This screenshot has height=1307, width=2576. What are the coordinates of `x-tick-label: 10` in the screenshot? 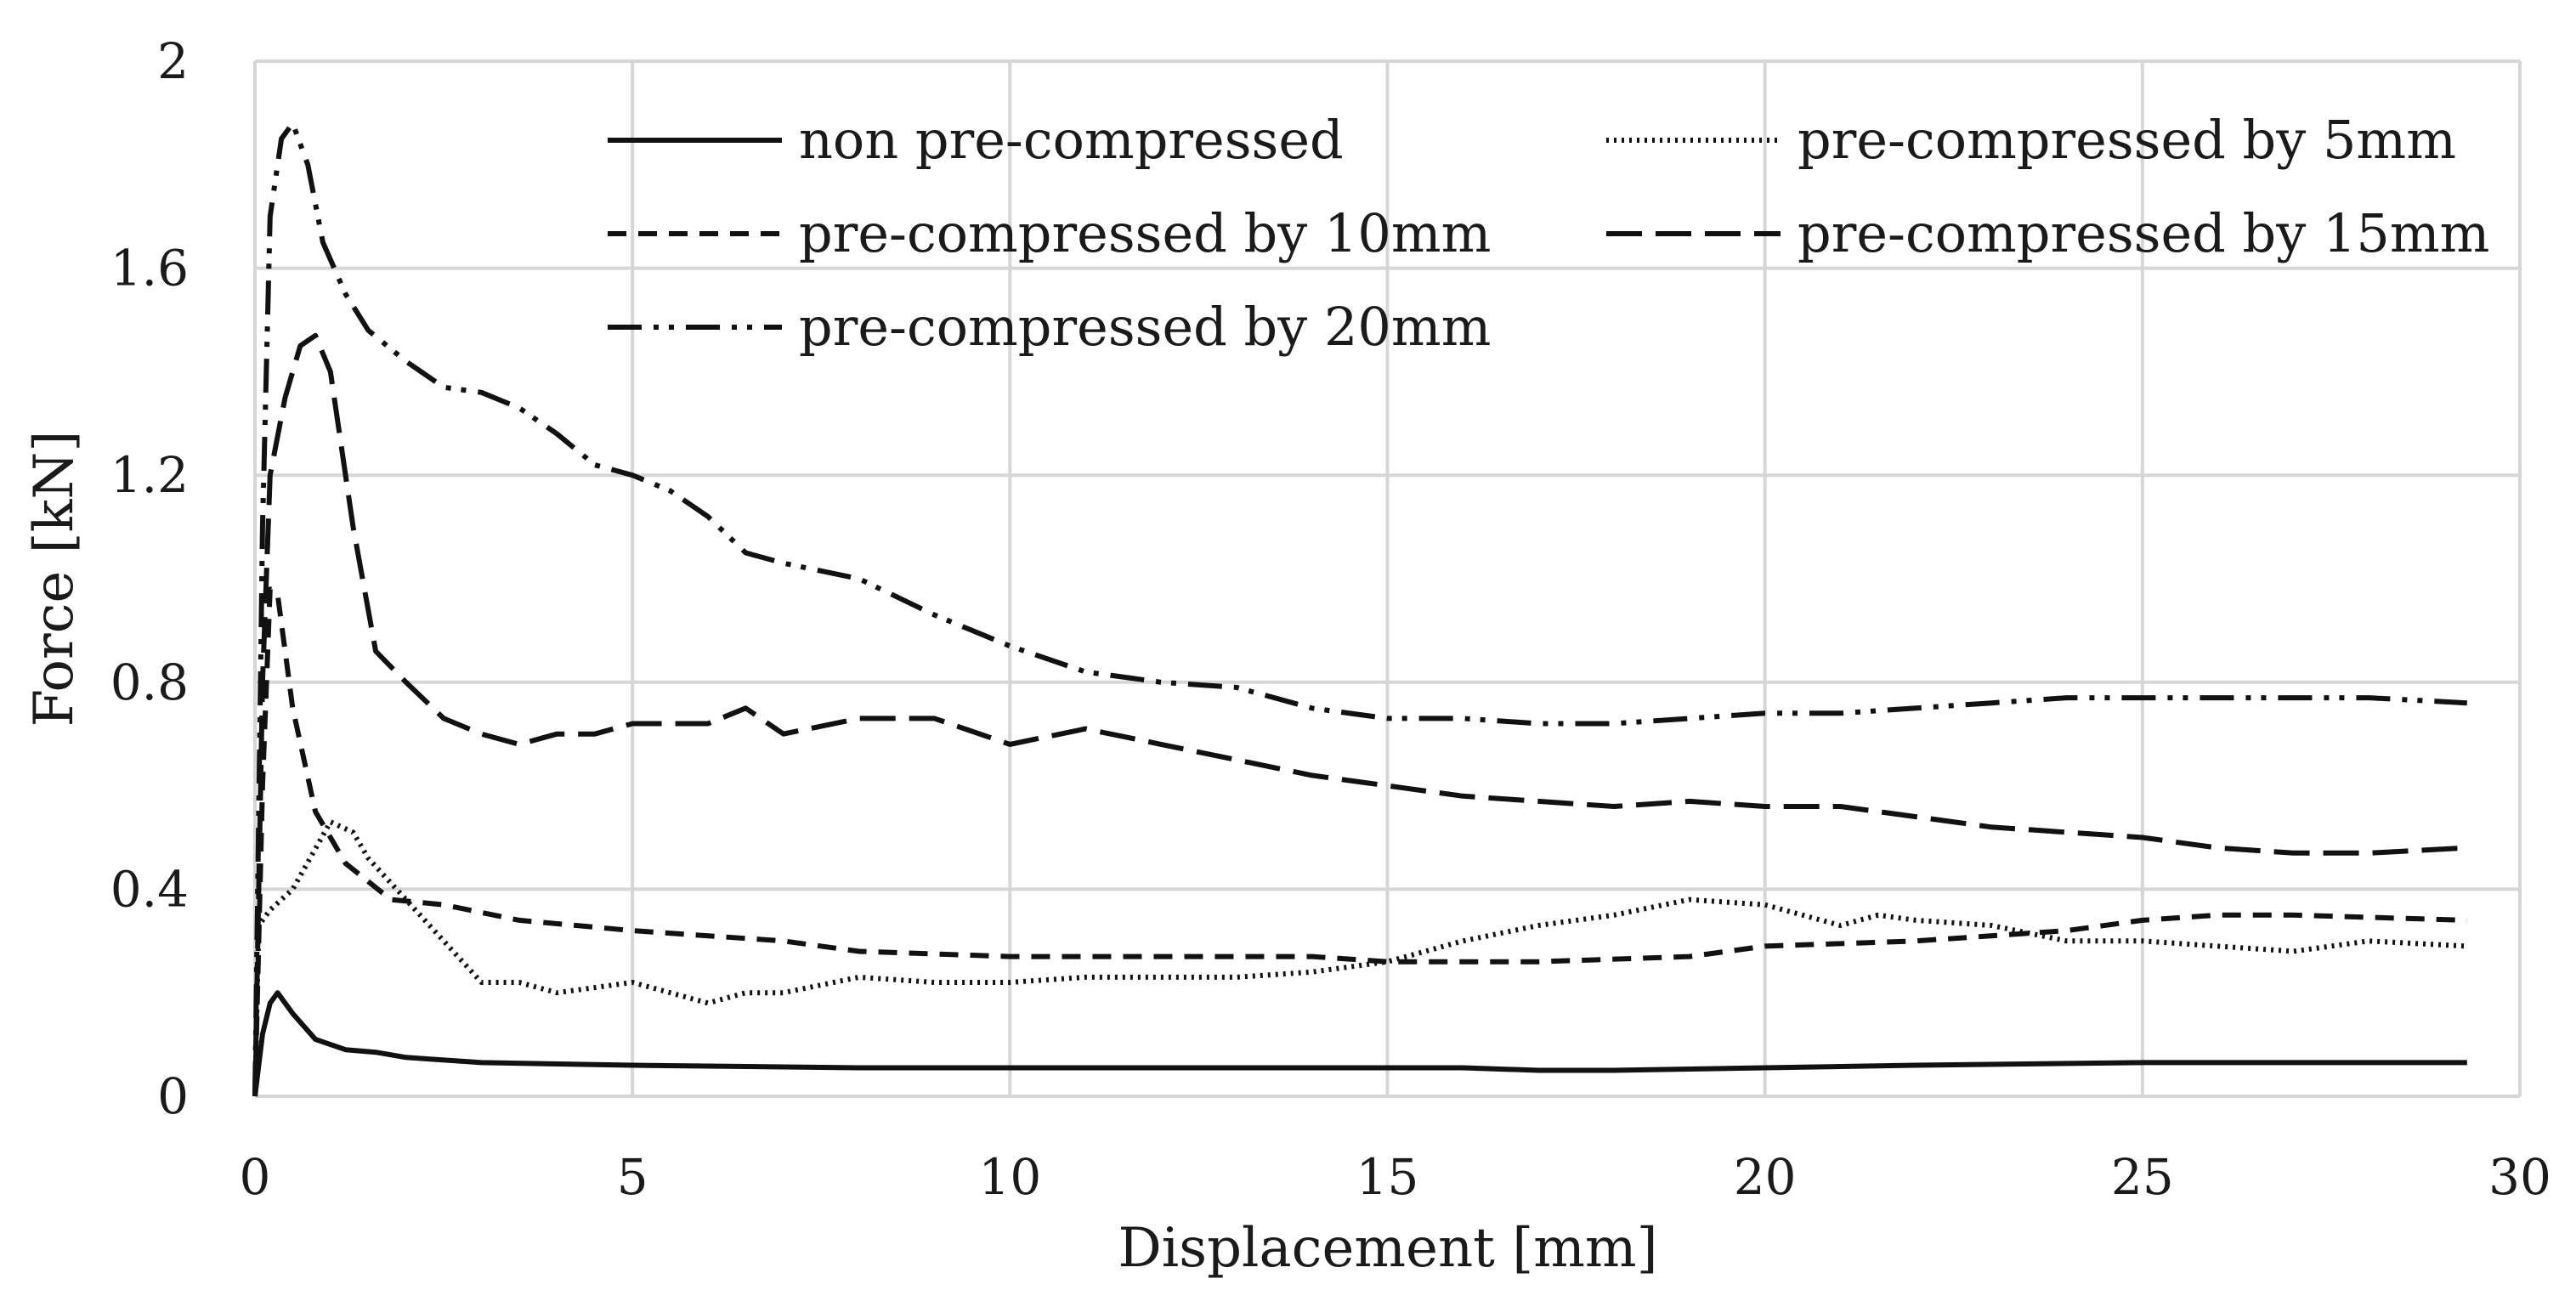 It's located at (1009, 1177).